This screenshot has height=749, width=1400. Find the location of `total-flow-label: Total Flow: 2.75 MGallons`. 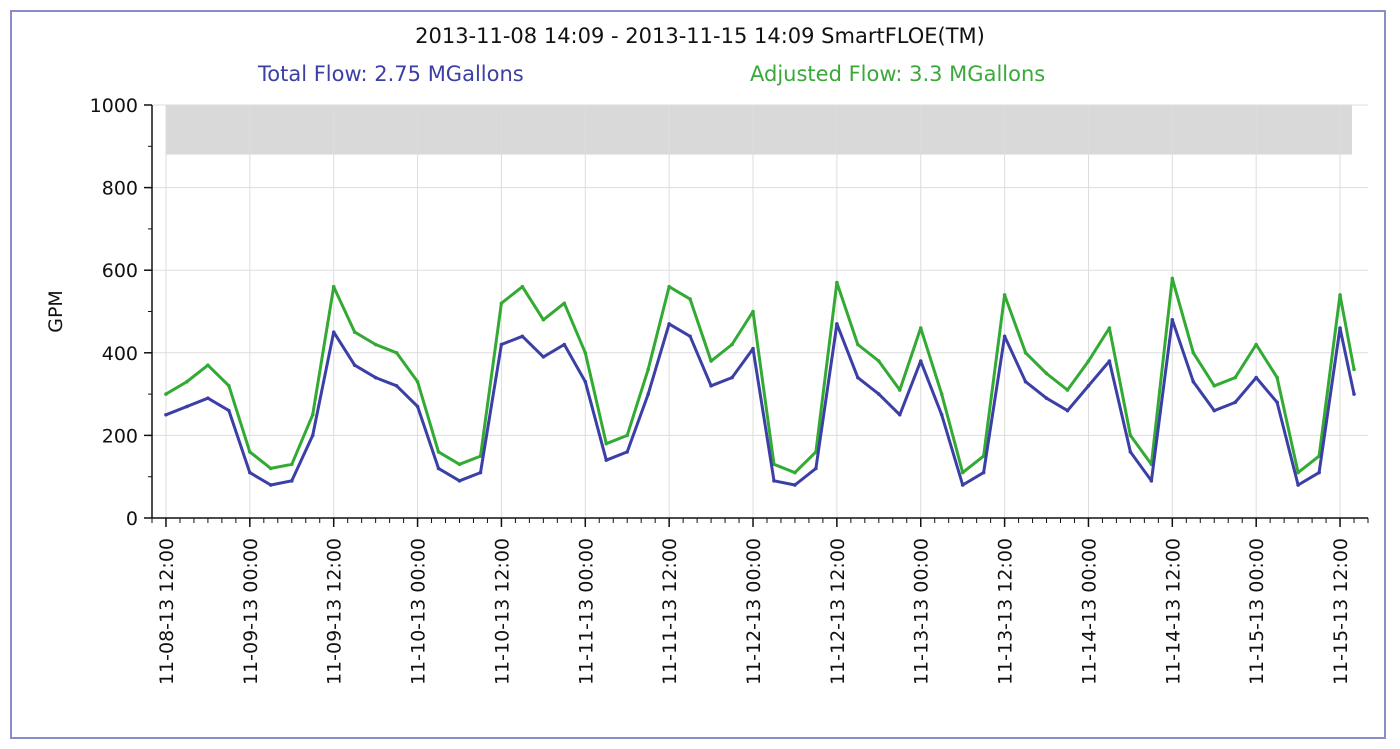

total-flow-label: Total Flow: 2.75 MGallons is located at coordinates (391, 74).